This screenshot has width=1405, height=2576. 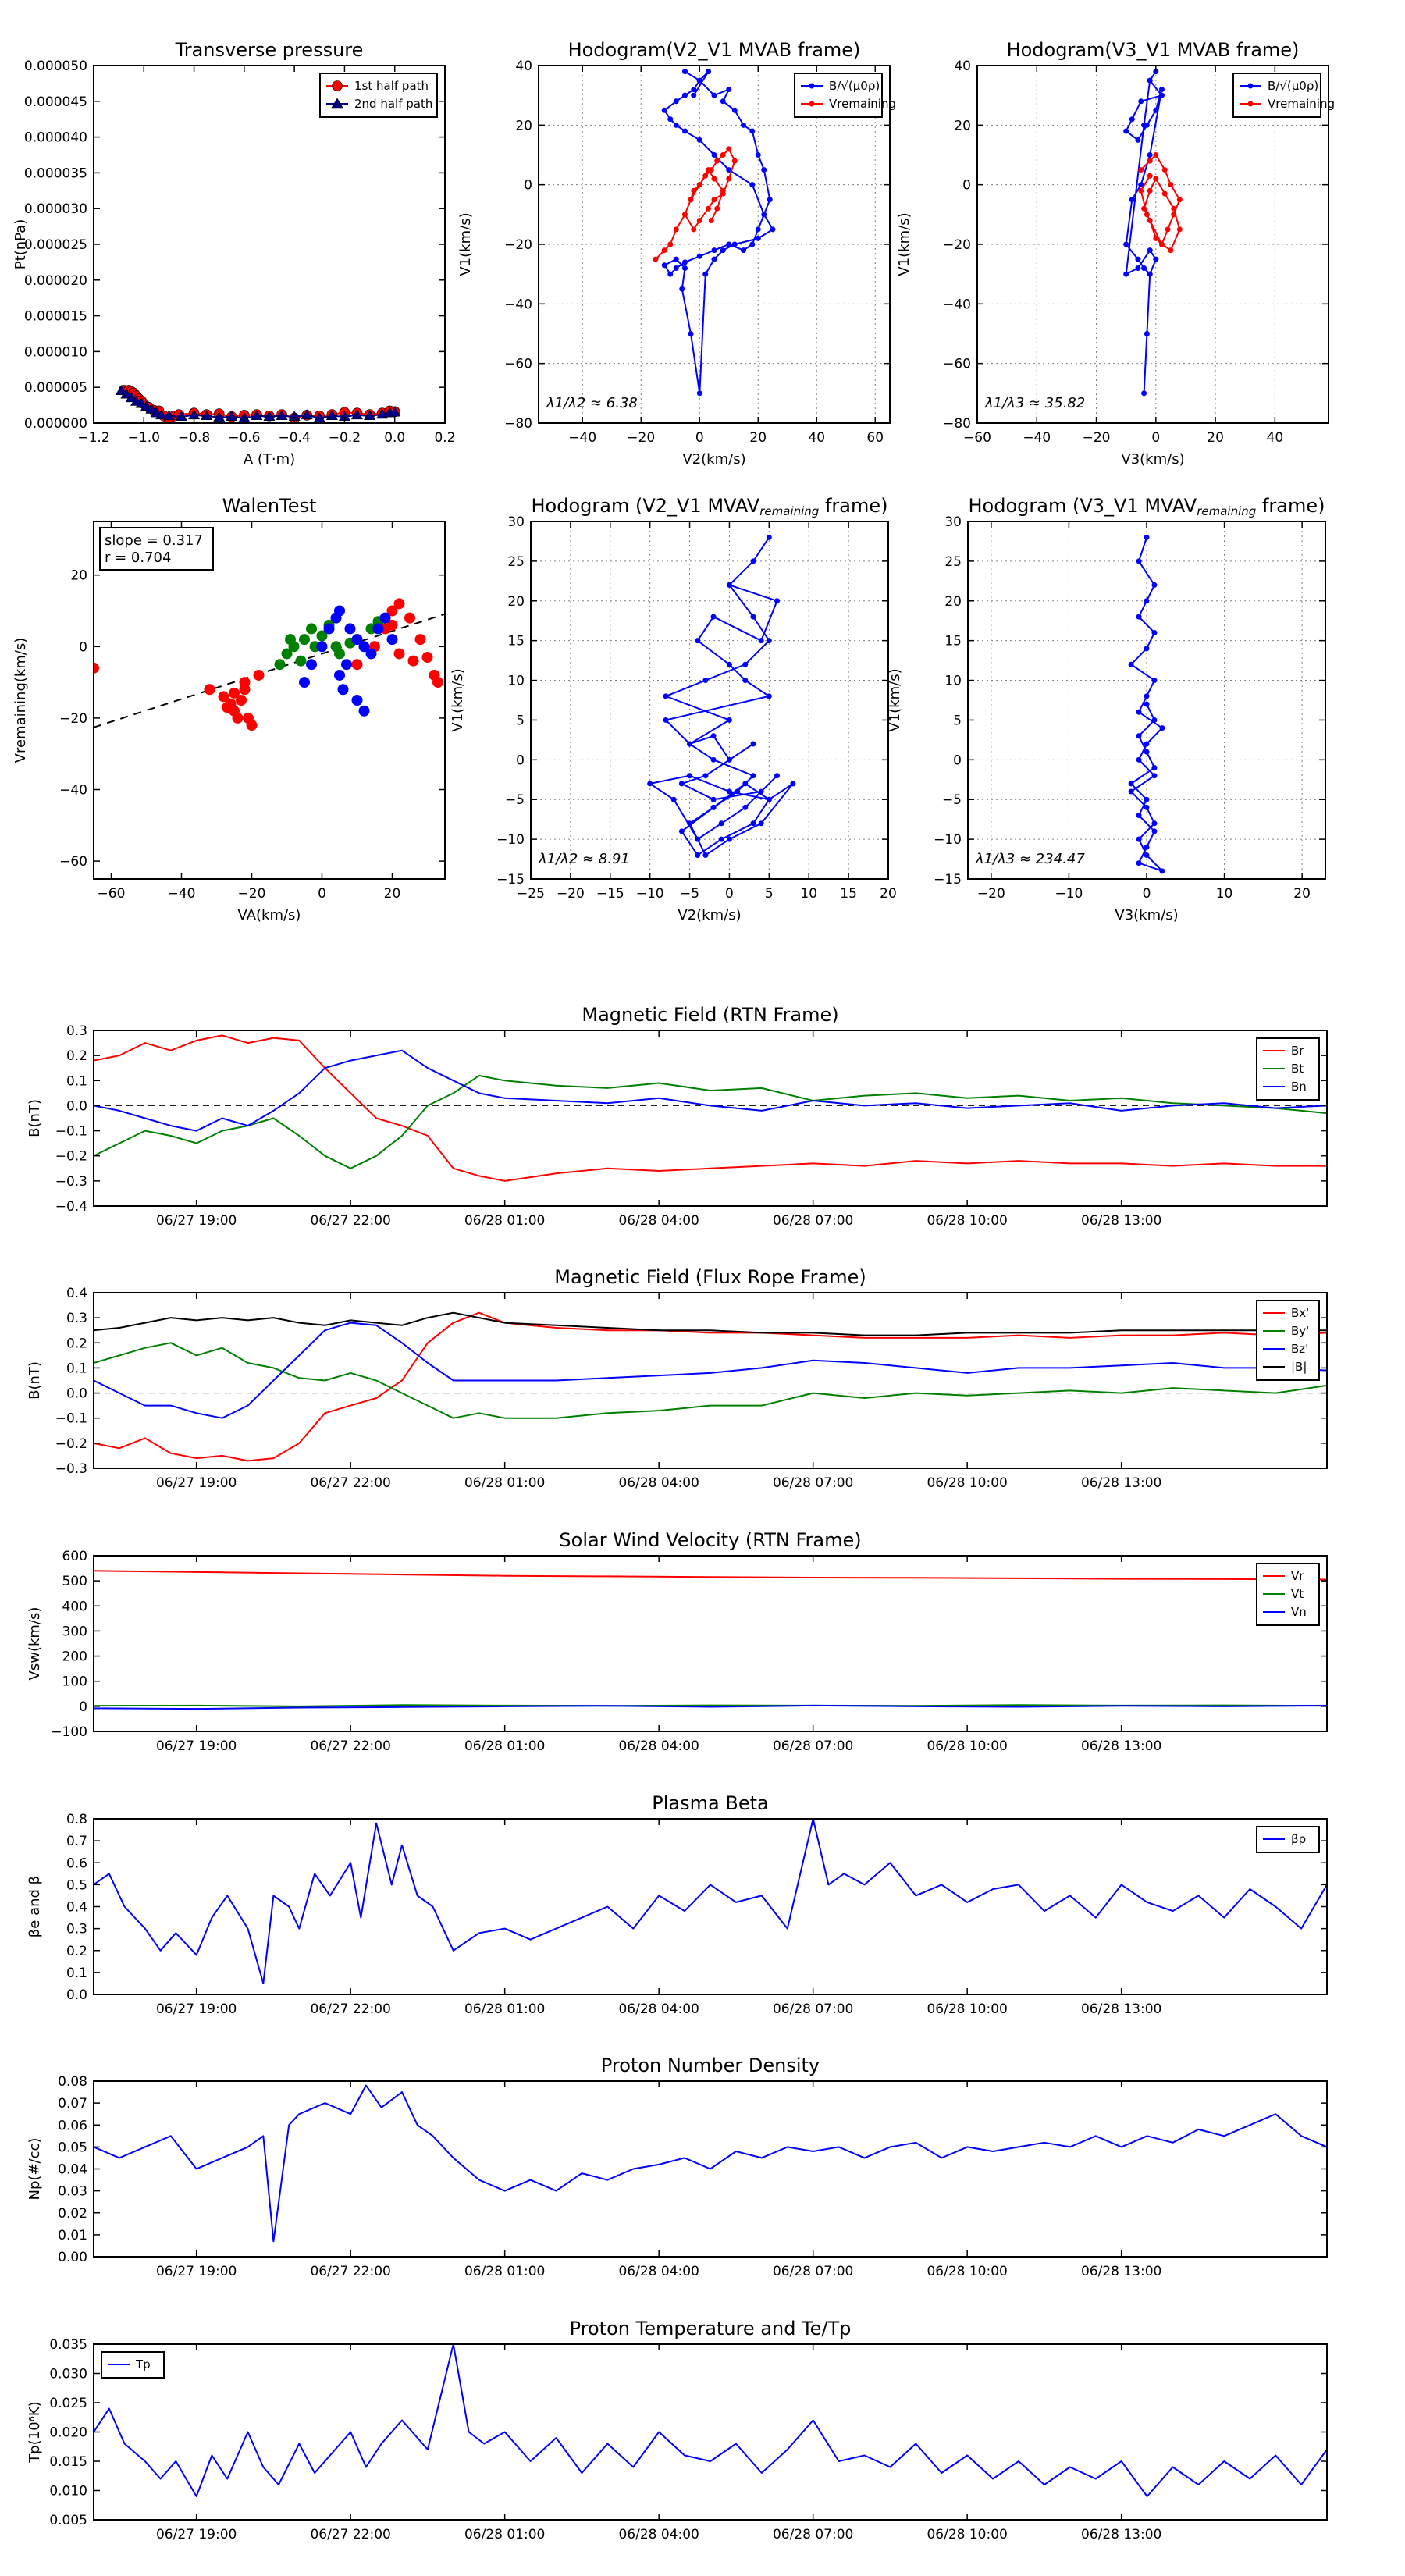 What do you see at coordinates (1069, 894) in the screenshot?
I see `x-tick-label: −10` at bounding box center [1069, 894].